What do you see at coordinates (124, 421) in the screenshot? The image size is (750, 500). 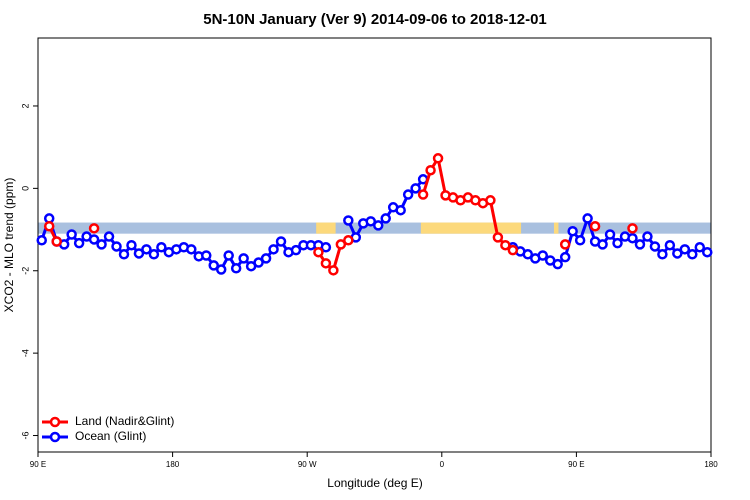 I see `legend-label: Land (Nadir&Glint)` at bounding box center [124, 421].